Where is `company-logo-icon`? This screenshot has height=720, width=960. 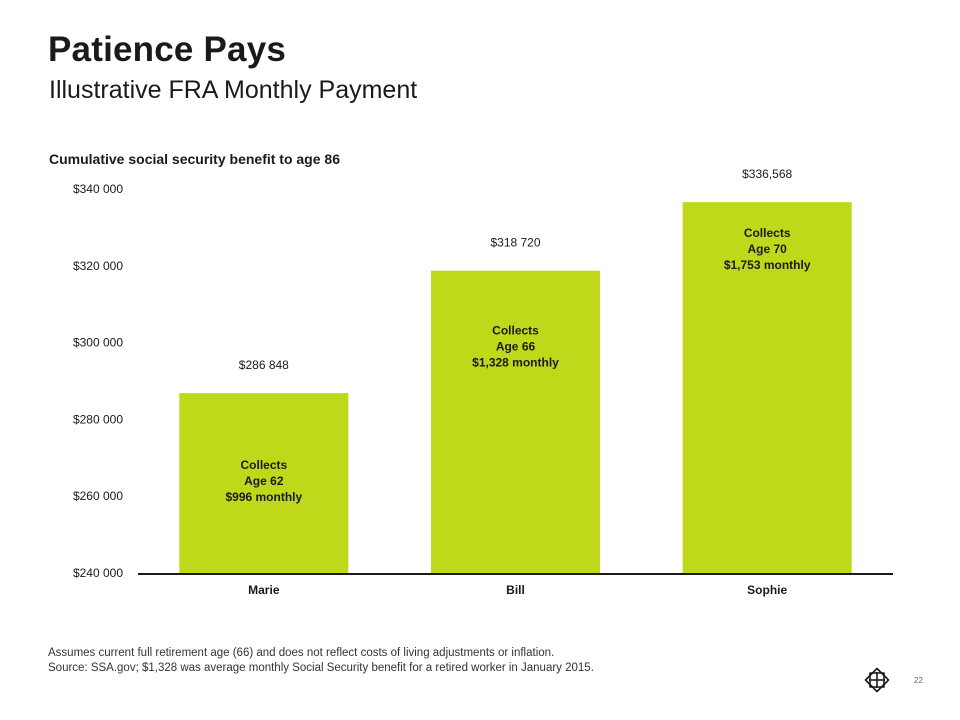 company-logo-icon is located at coordinates (877, 680).